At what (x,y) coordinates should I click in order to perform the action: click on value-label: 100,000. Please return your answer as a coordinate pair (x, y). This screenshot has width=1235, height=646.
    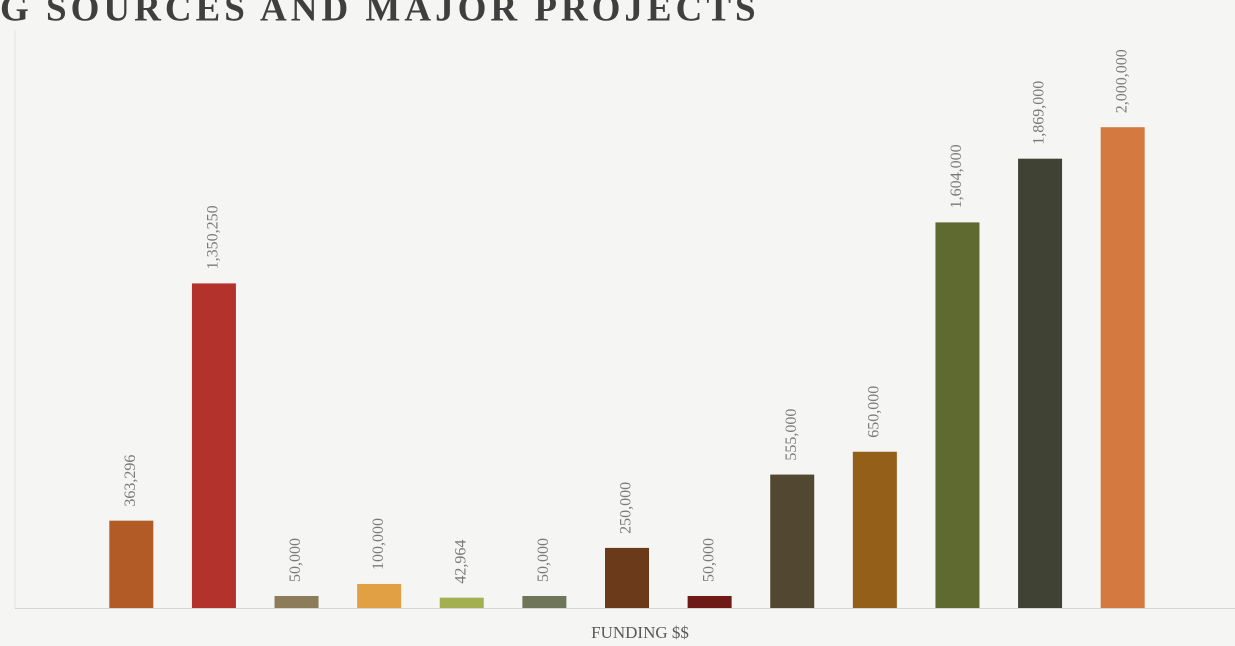
    Looking at the image, I should click on (378, 544).